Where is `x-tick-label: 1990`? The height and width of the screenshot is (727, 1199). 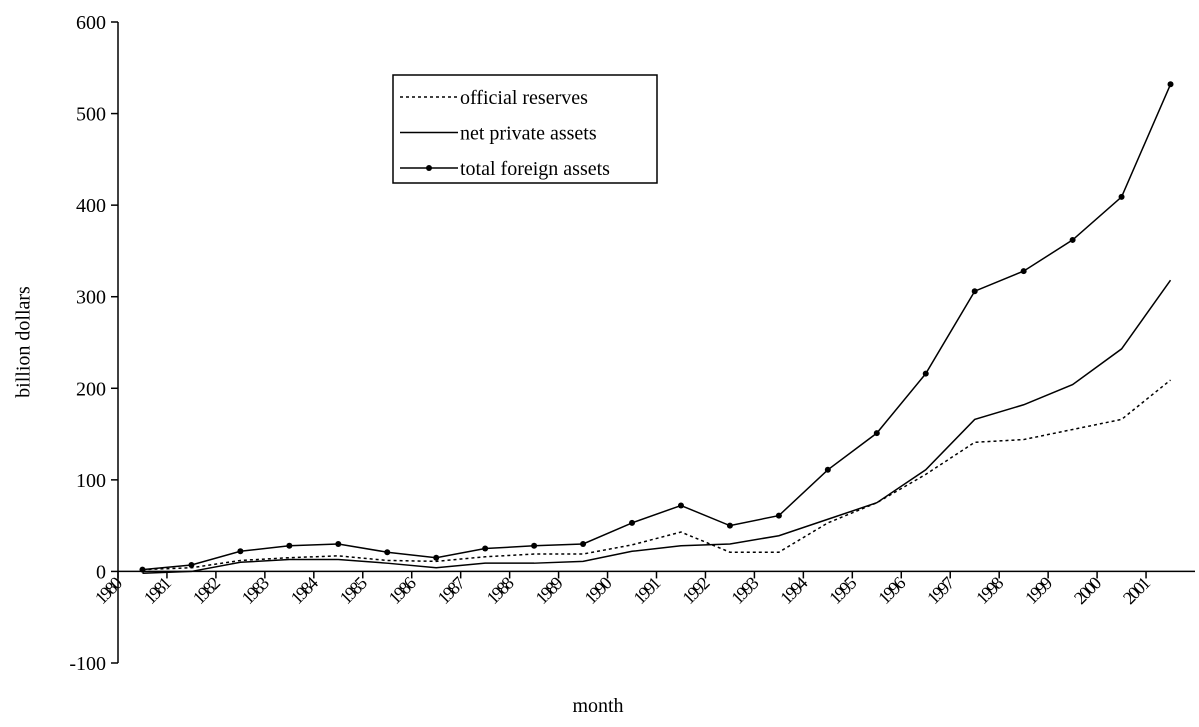 x-tick-label: 1990 is located at coordinates (597, 590).